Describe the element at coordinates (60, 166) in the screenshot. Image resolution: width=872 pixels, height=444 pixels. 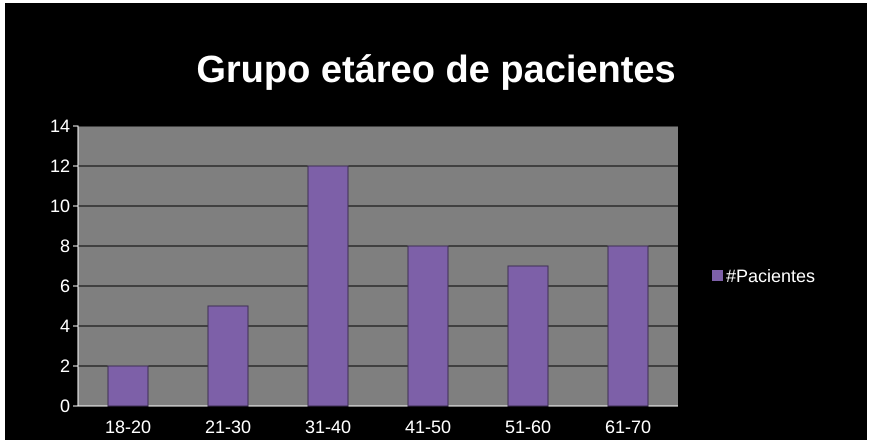
I see `y-tick-label: 12` at that location.